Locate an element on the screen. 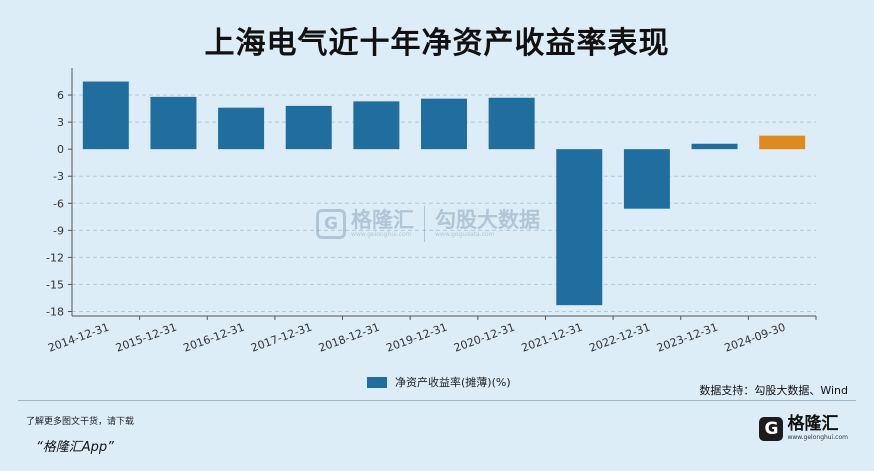 The height and width of the screenshot is (471, 874). footer-app-name: “格隆汇App” is located at coordinates (75, 447).